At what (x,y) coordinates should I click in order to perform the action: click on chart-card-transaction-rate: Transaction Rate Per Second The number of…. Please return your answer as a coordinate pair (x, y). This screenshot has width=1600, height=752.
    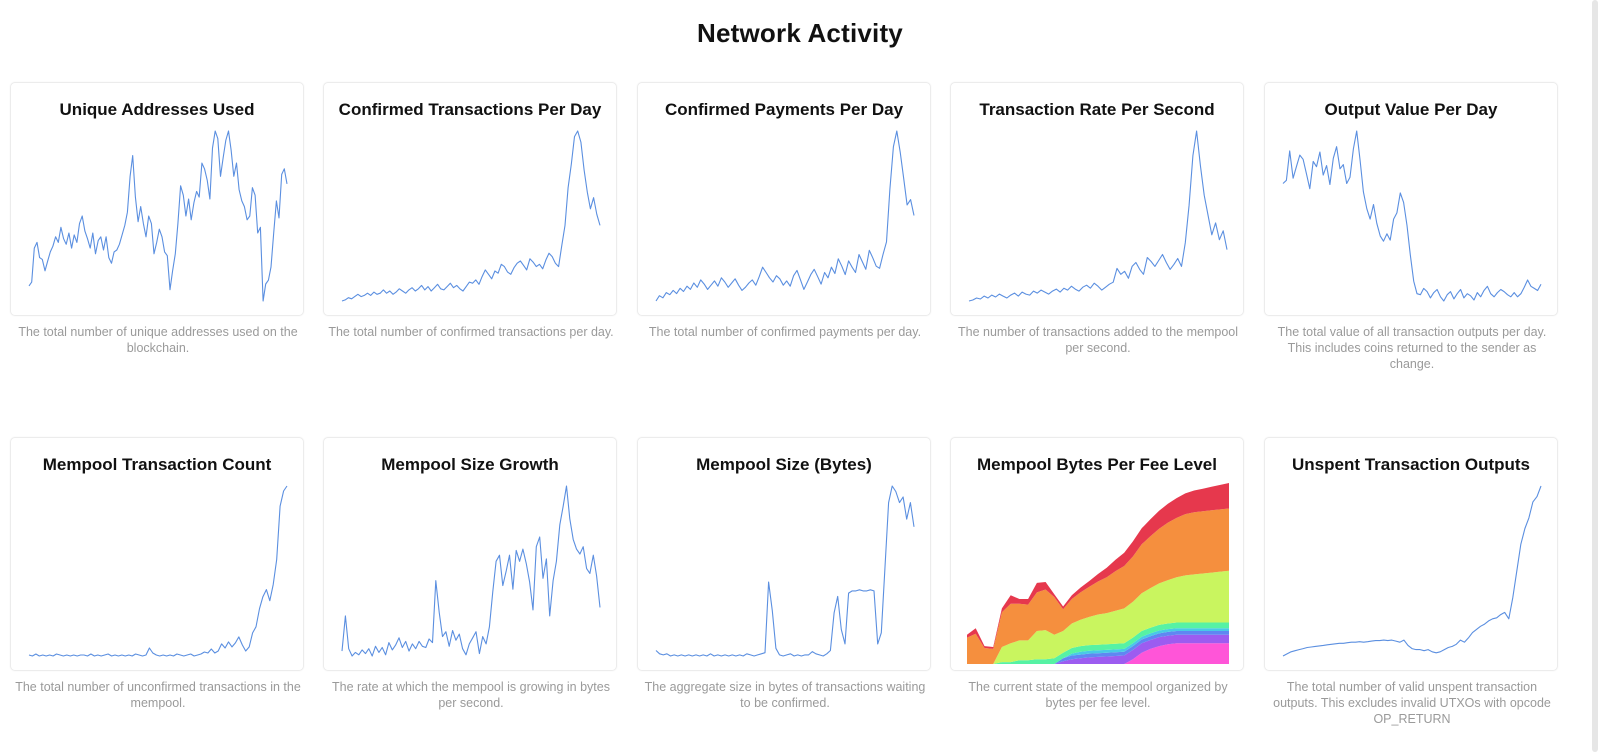
    Looking at the image, I should click on (1098, 219).